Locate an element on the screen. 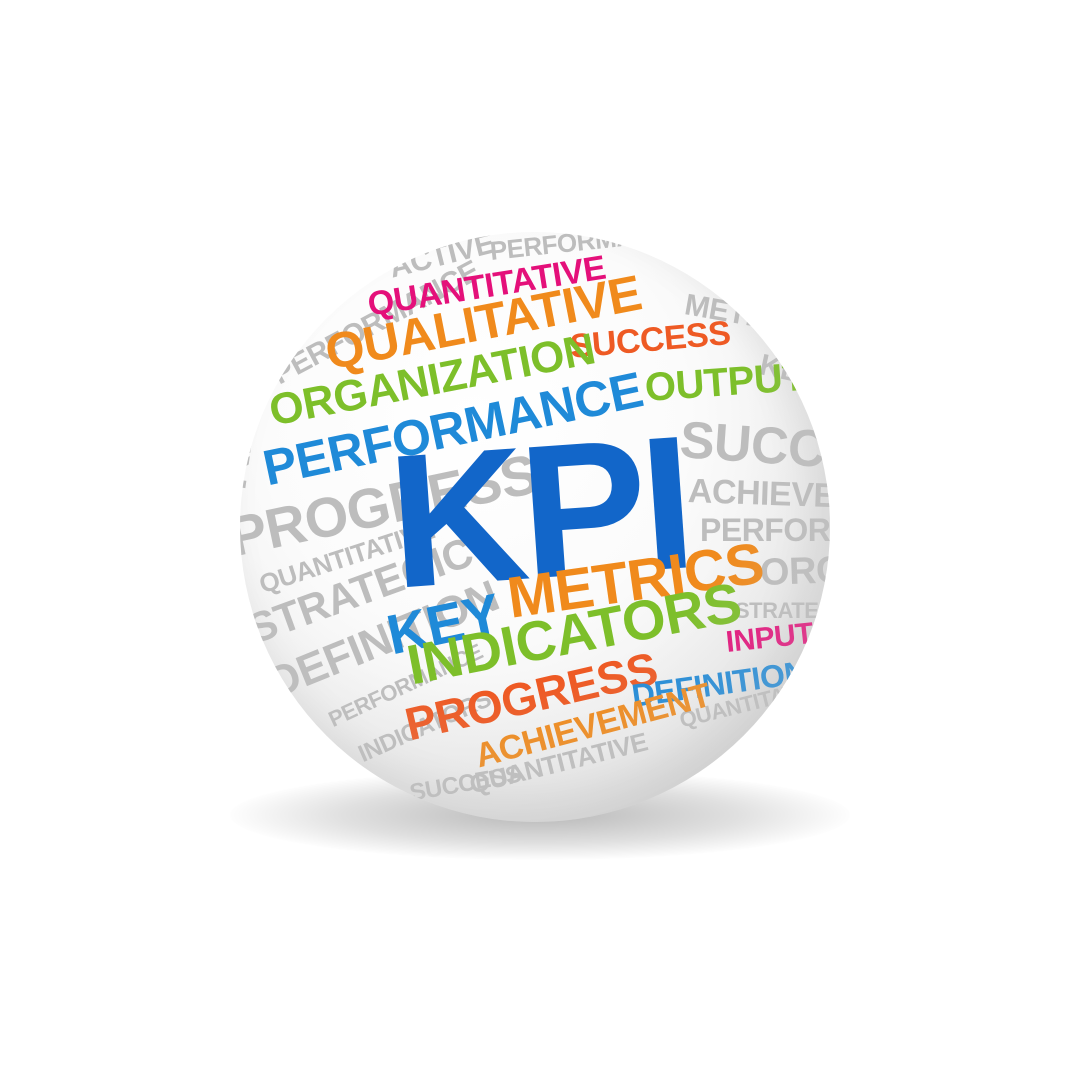  bg-word: SUCCESS is located at coordinates (465, 783).